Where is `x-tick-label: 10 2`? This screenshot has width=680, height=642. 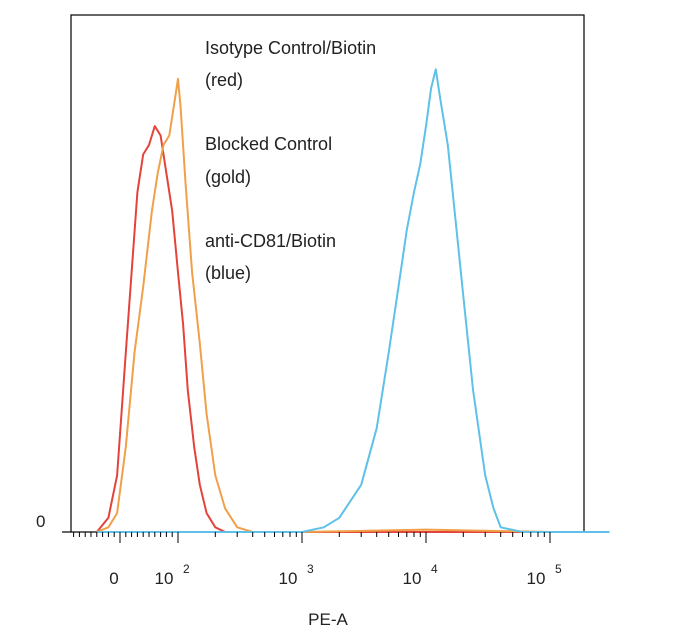
x-tick-label: 10 2 is located at coordinates (172, 575).